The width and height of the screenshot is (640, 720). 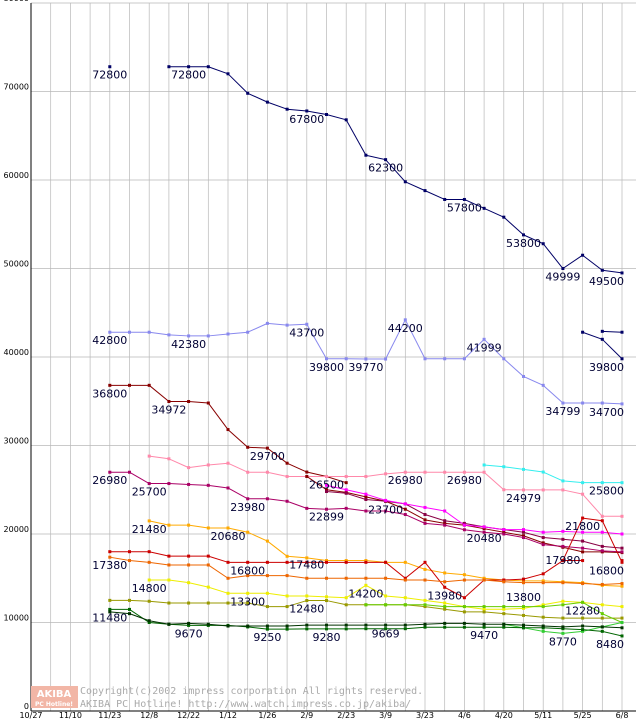 I want to click on data-label: 9670, so click(x=189, y=633).